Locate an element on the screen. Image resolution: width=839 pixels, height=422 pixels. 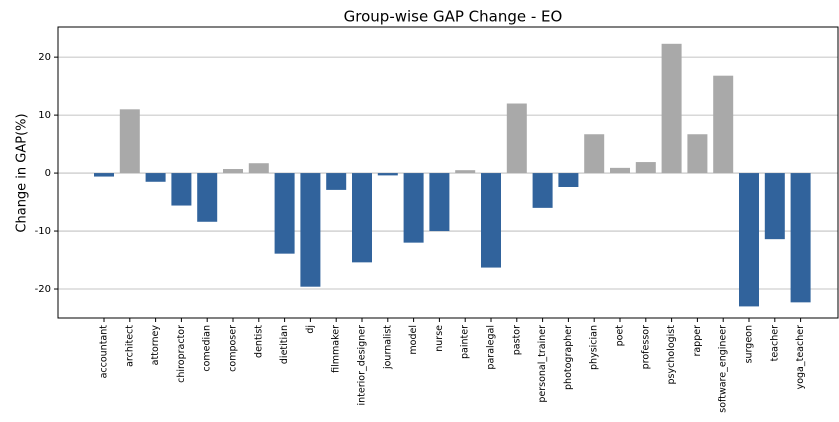
x-tick-label: personal_trainer is located at coordinates (542, 364).